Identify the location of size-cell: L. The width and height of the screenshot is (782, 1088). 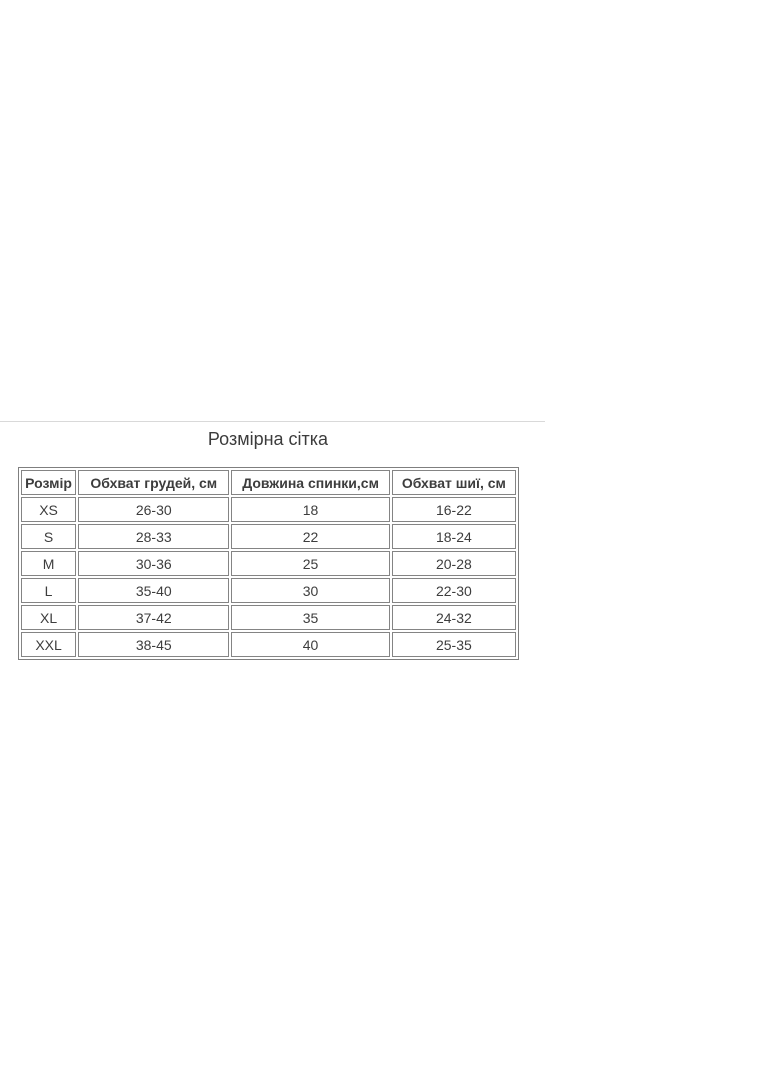
(49, 590).